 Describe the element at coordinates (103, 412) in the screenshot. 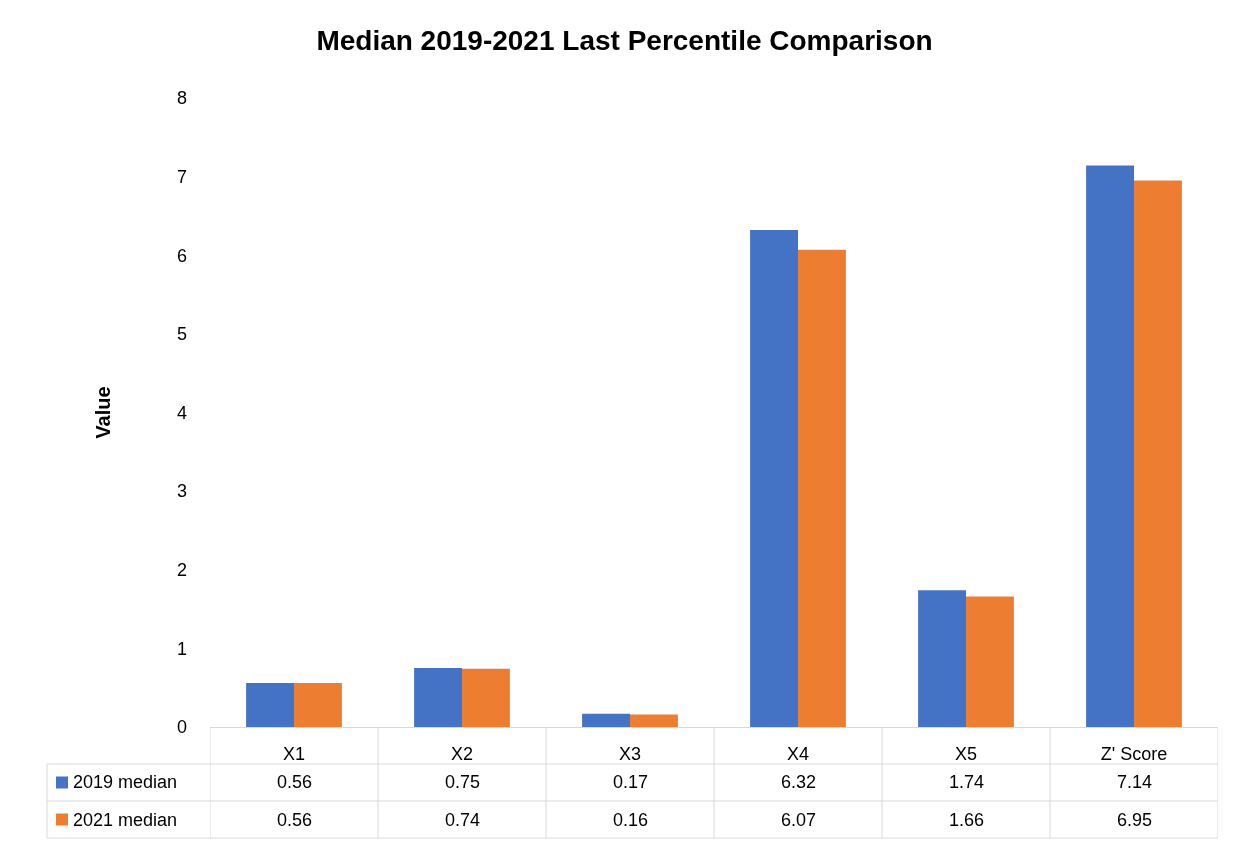

I see `y-axis-title: Value` at that location.